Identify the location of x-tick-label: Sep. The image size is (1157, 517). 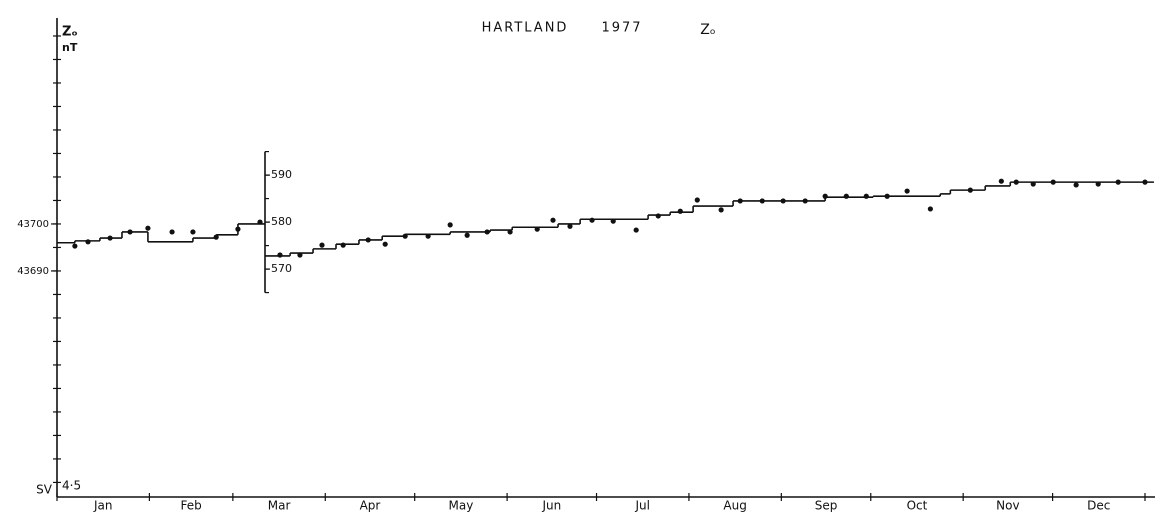
(826, 506).